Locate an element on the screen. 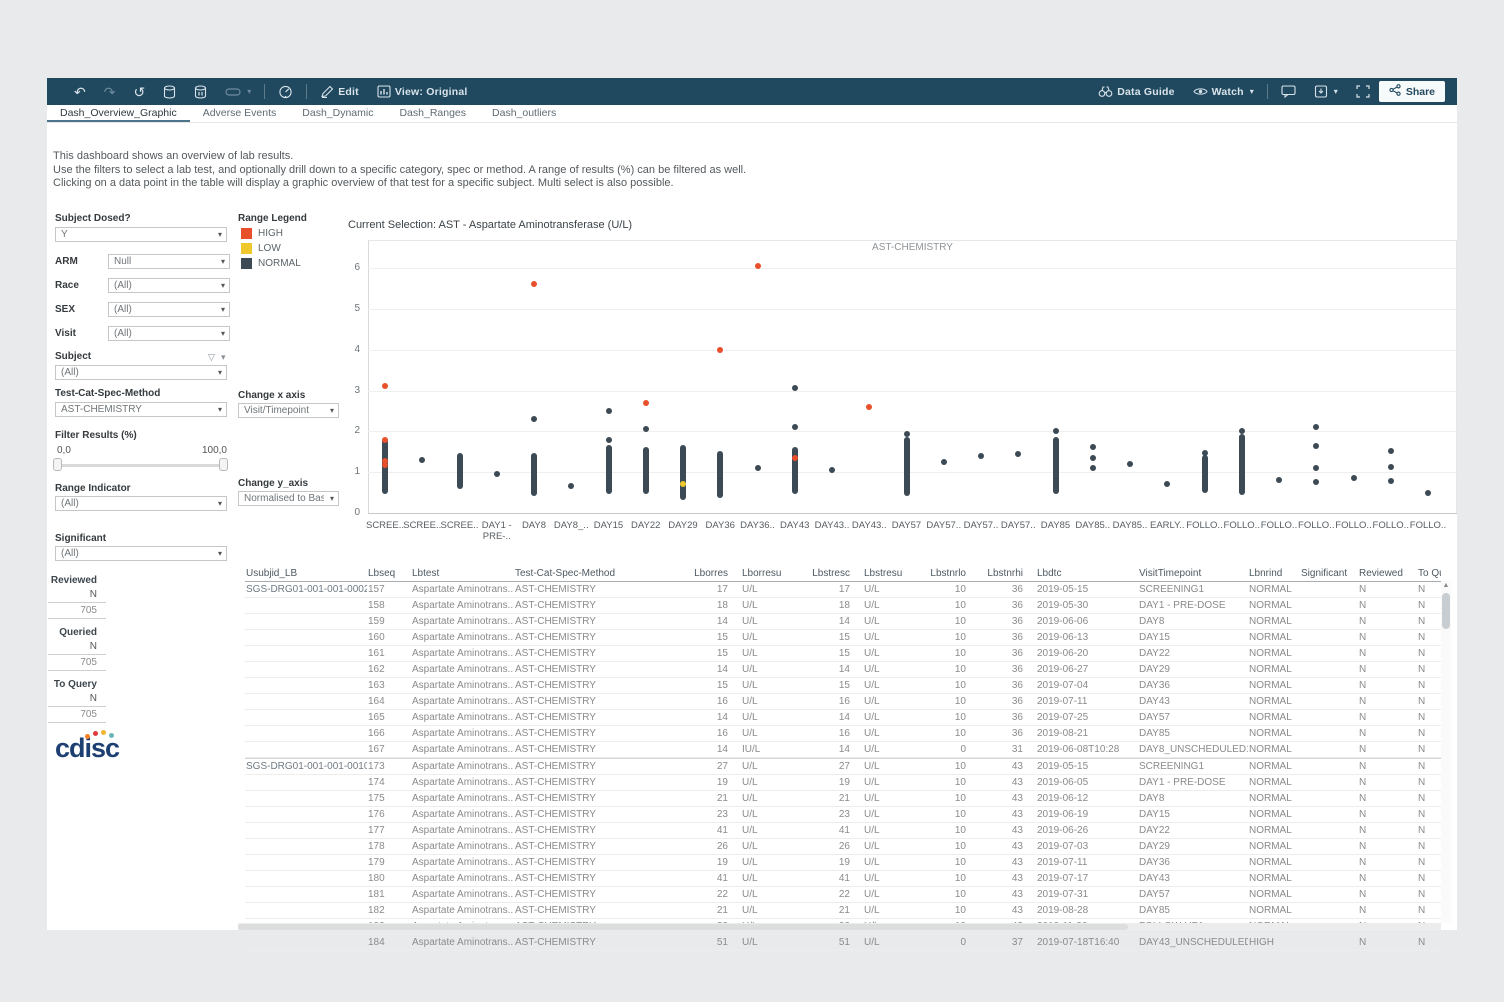 This screenshot has width=1504, height=1002. column-header-significant: Significant is located at coordinates (1324, 573).